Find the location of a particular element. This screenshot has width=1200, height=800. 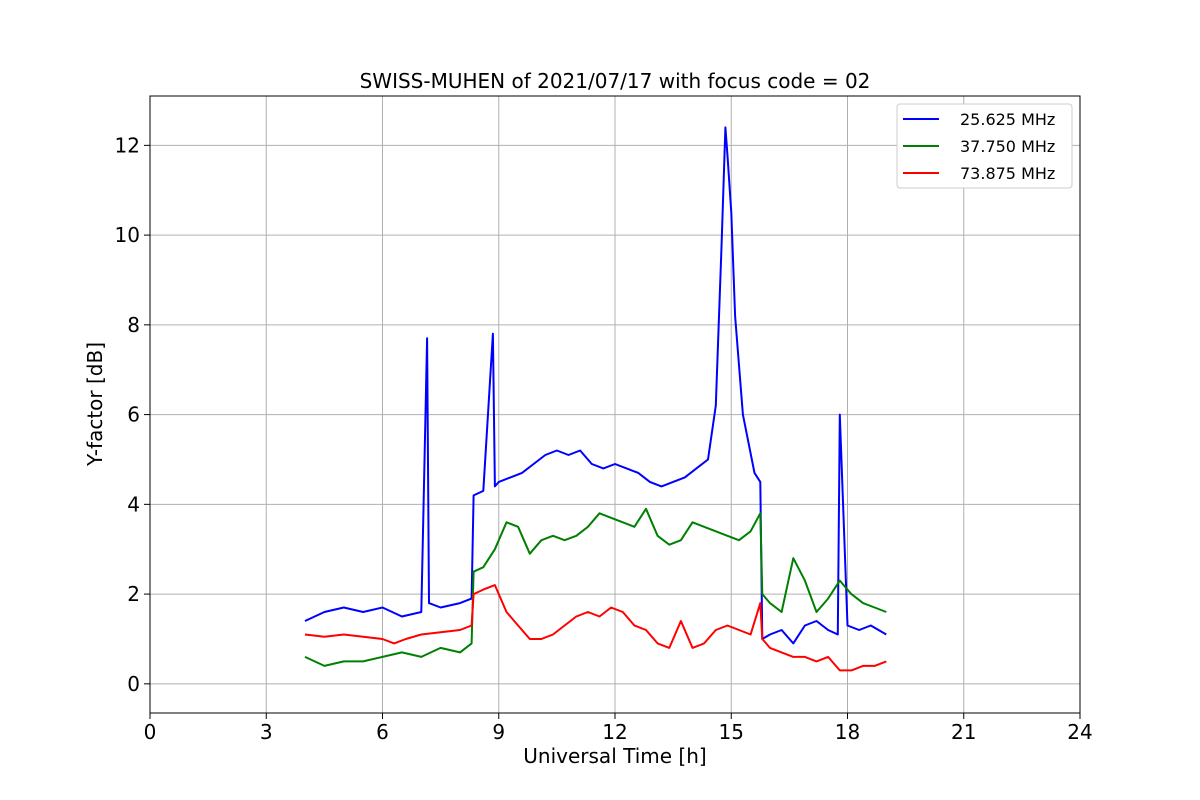

legend-label-25-625: 25.625 MHz is located at coordinates (1007, 119).